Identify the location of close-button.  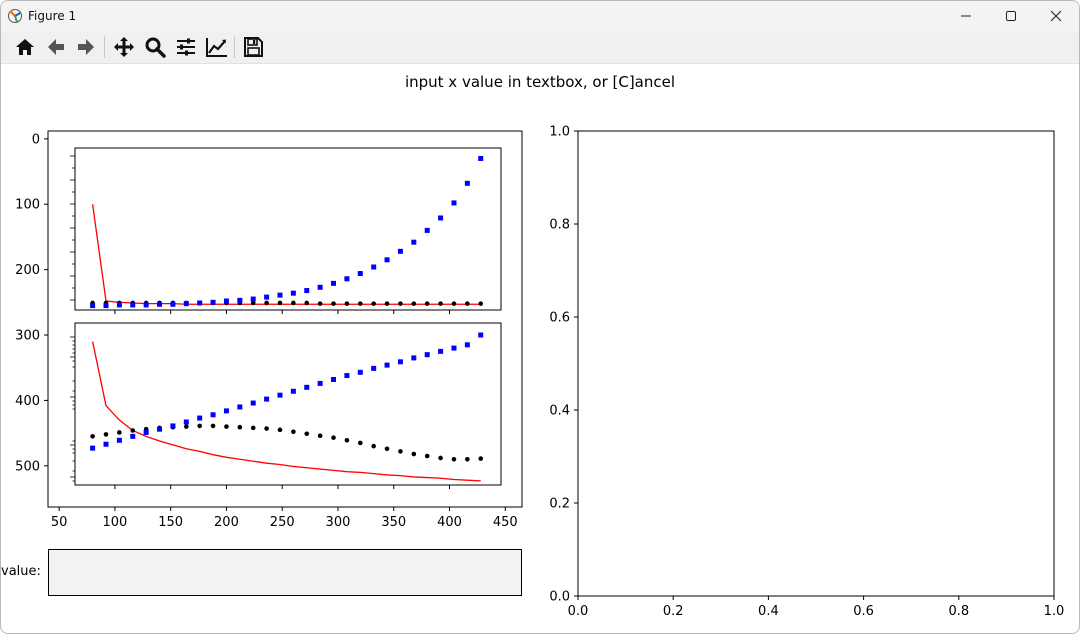
(1056, 16).